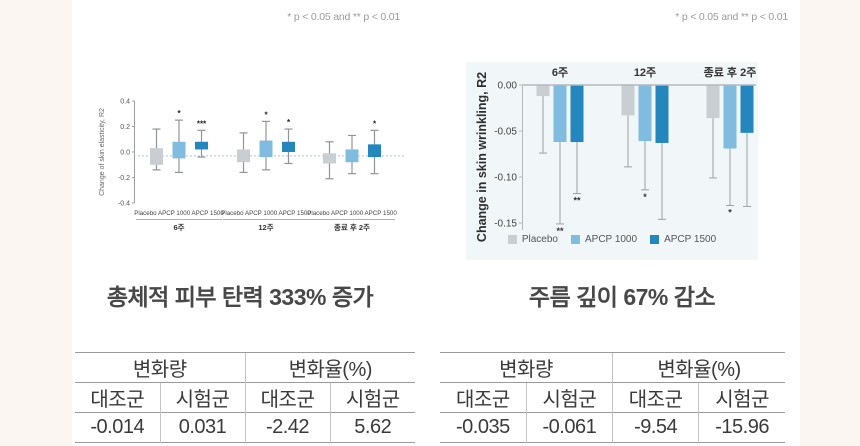 The image size is (860, 446). Describe the element at coordinates (731, 17) in the screenshot. I see `significance-note-right: * p < 0.05 and ** p < 0.01` at that location.